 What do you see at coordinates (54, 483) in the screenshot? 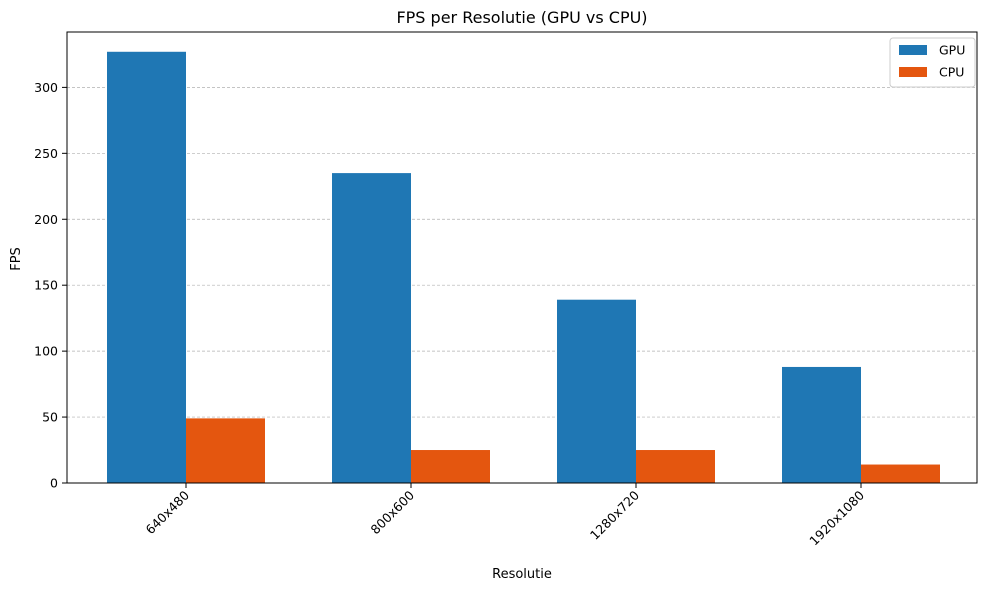
I see `y-tick-label: 0` at bounding box center [54, 483].